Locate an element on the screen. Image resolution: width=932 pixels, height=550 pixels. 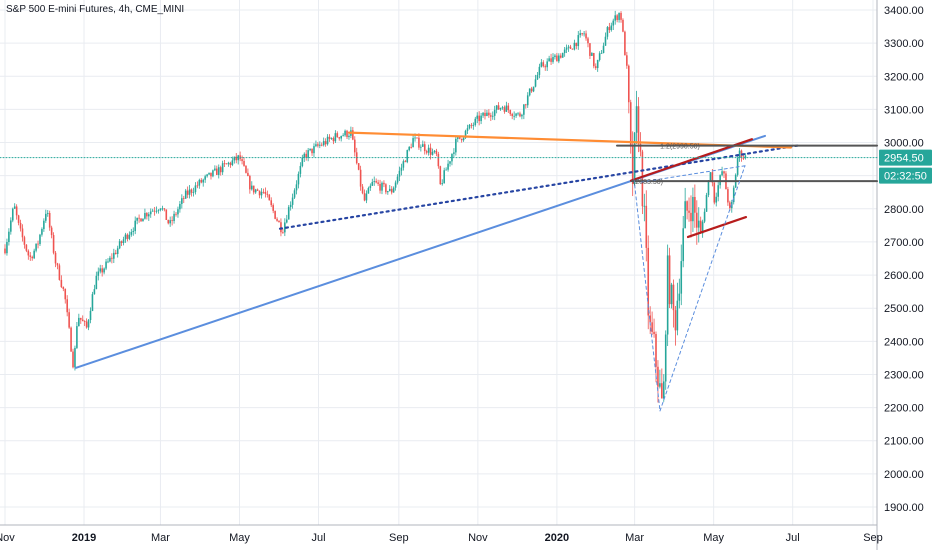
lower-channel-red is located at coordinates (717, 227).